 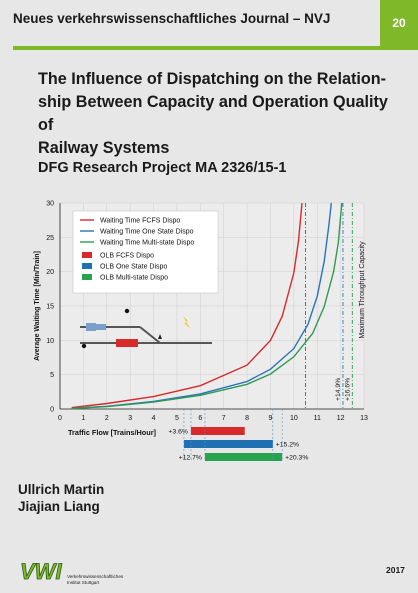 I want to click on x-tick-label: 10, so click(x=294, y=418).